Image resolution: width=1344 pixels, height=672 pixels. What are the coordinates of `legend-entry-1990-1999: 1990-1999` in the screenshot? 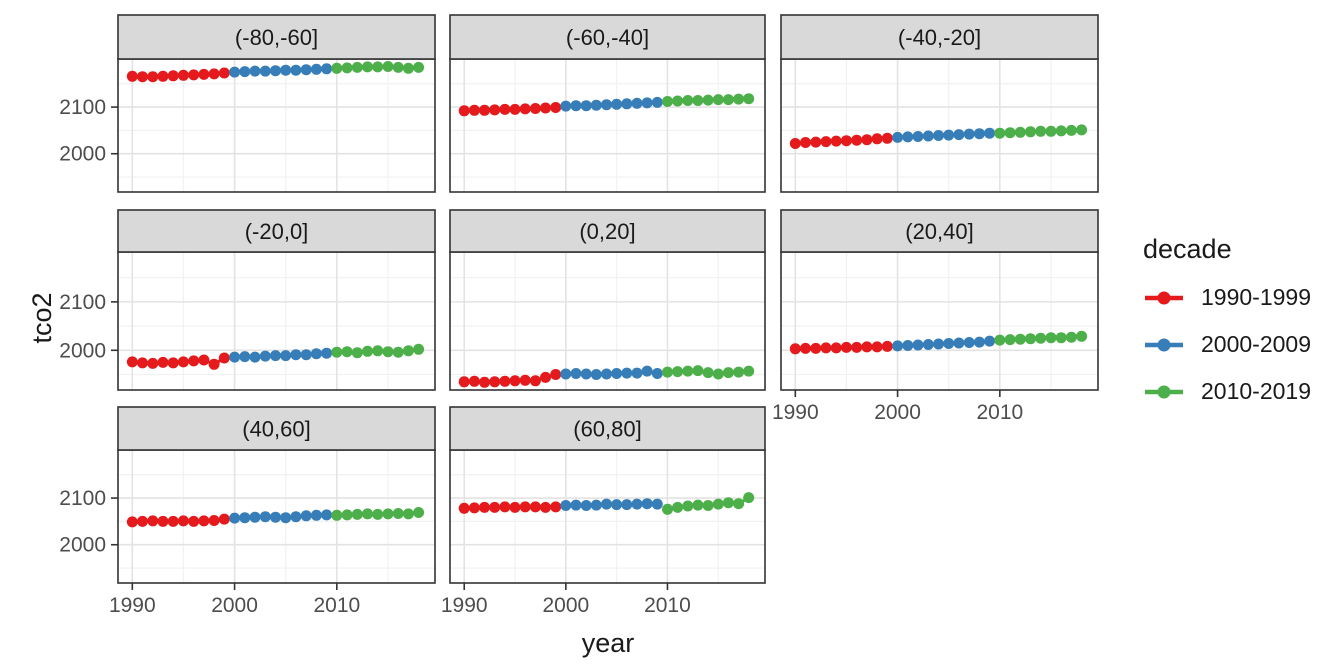 It's located at (1227, 297).